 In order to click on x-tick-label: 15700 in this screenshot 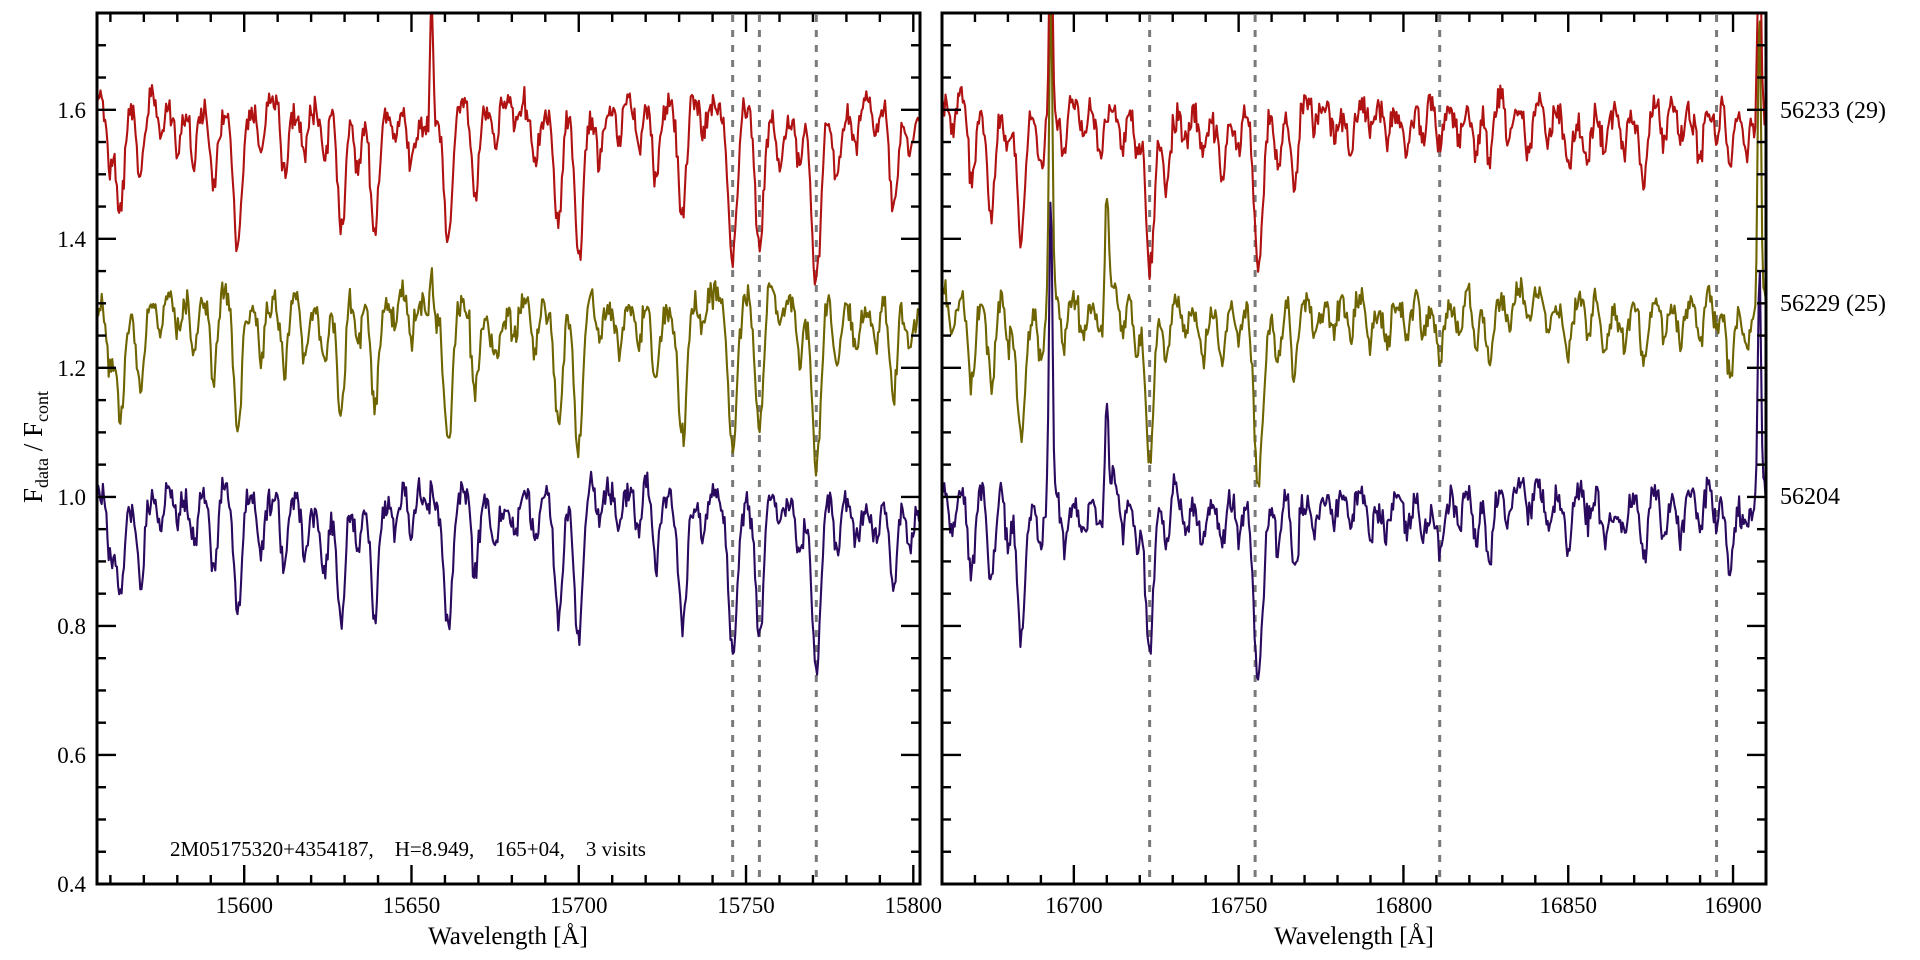, I will do `click(579, 905)`.